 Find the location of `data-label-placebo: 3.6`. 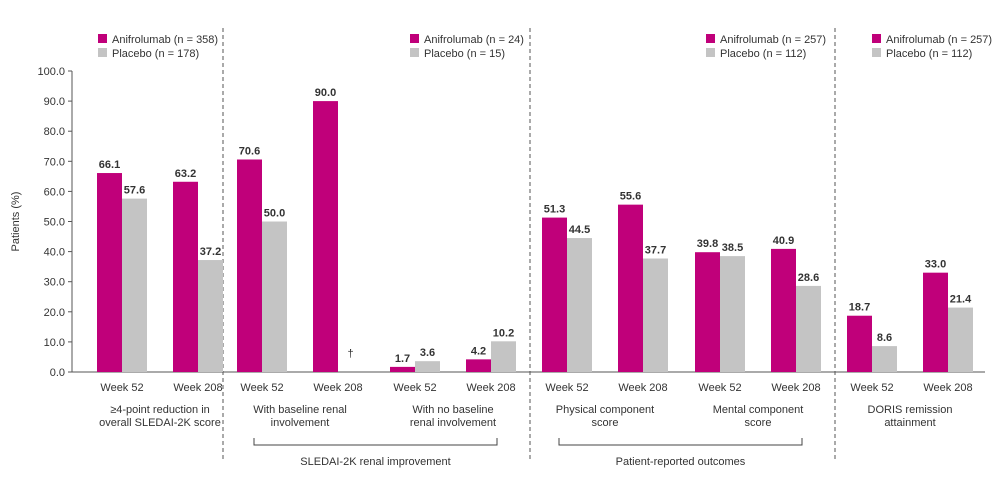

data-label-placebo: 3.6 is located at coordinates (427, 353).